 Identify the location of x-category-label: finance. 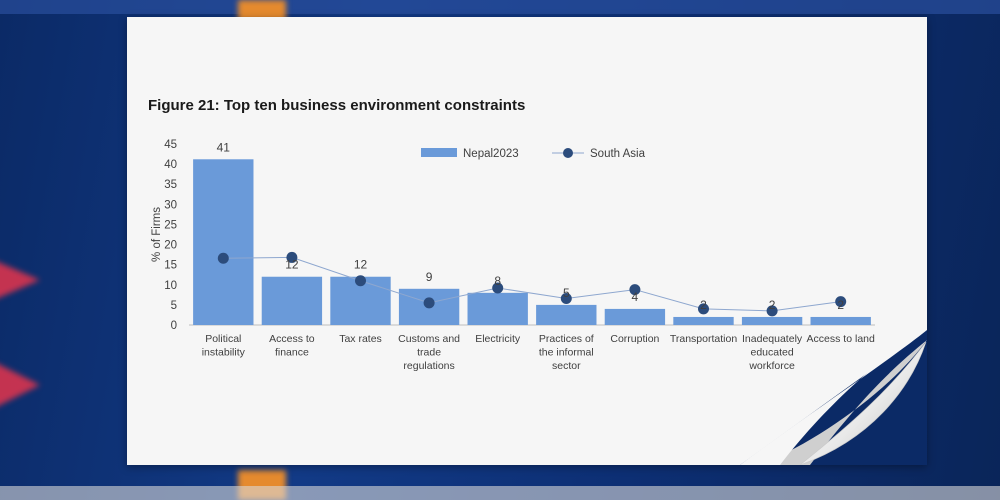
(292, 353).